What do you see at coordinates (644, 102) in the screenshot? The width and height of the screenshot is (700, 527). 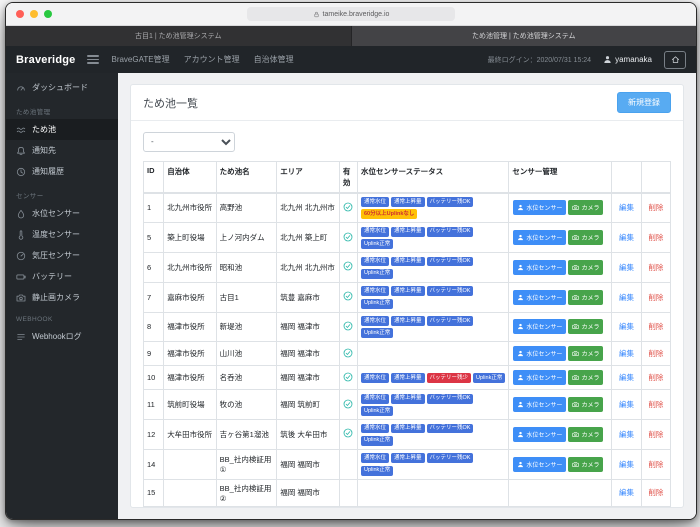 I see `new-registration-button: 新規登録` at bounding box center [644, 102].